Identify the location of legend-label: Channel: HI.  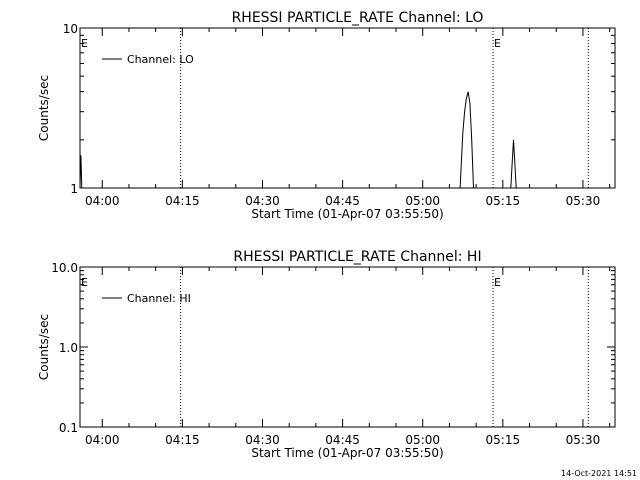
(159, 298).